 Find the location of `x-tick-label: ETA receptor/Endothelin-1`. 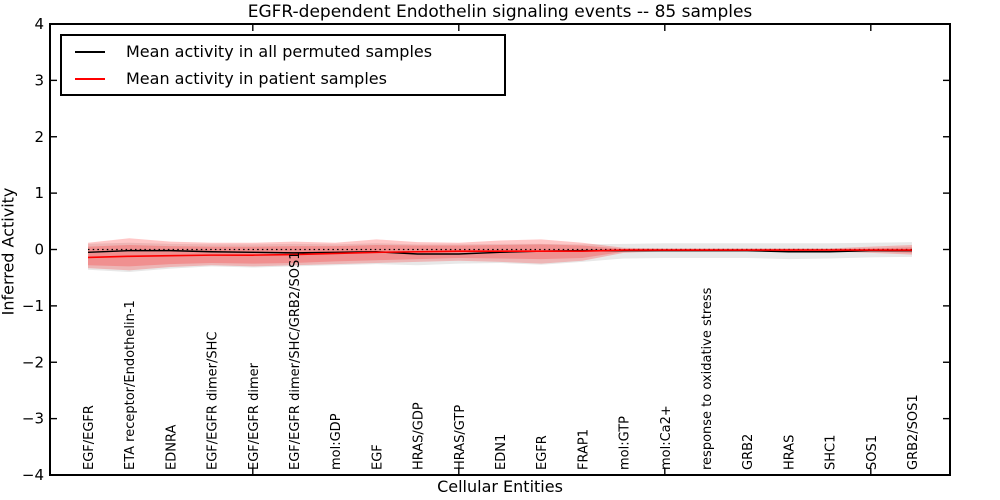

x-tick-label: ETA receptor/Endothelin-1 is located at coordinates (130, 385).